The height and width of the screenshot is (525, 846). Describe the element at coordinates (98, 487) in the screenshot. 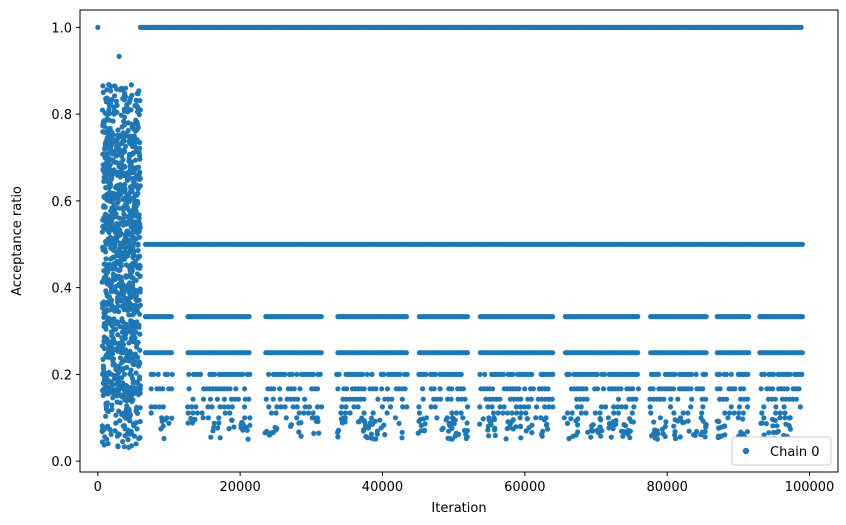

I see `x-tick-label: 0` at that location.